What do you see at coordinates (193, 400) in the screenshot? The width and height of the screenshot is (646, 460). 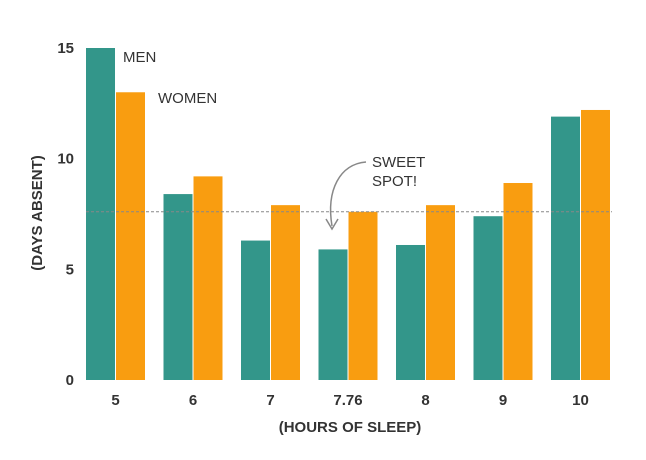 I see `x-tick-label: 6` at bounding box center [193, 400].